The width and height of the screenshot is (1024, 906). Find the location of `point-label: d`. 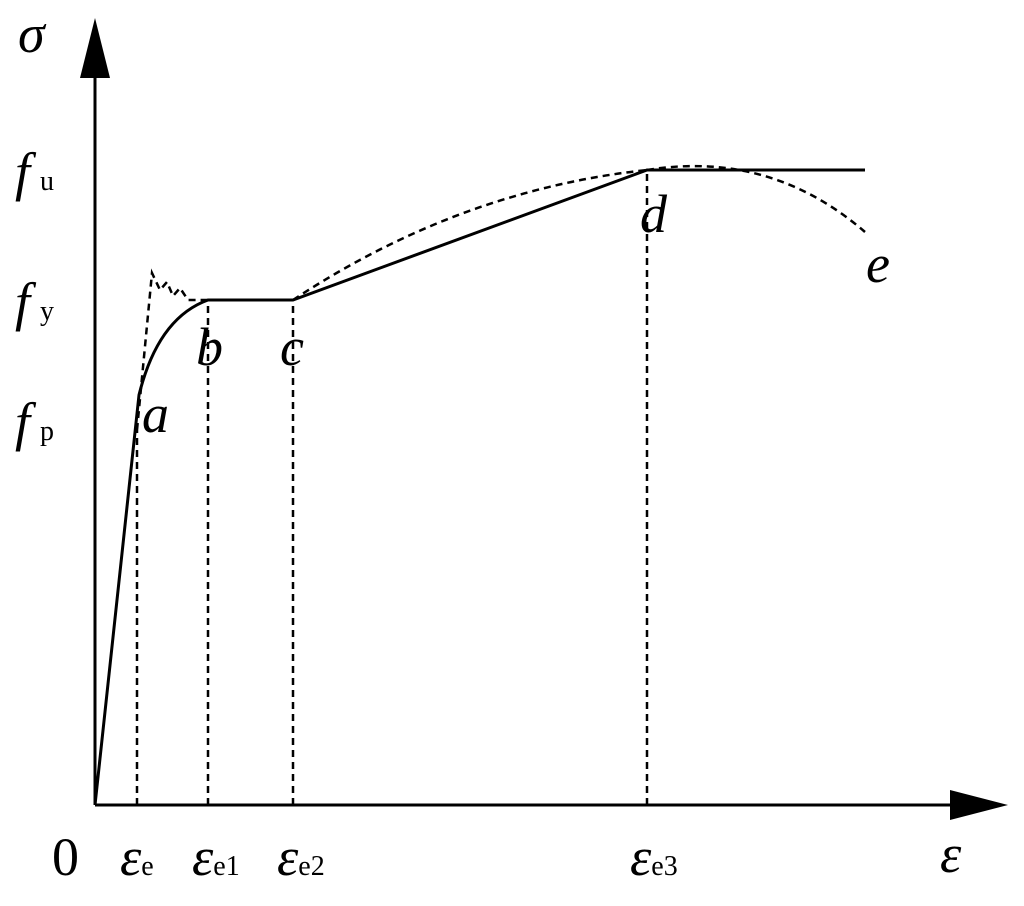

point-label: d is located at coordinates (654, 214).